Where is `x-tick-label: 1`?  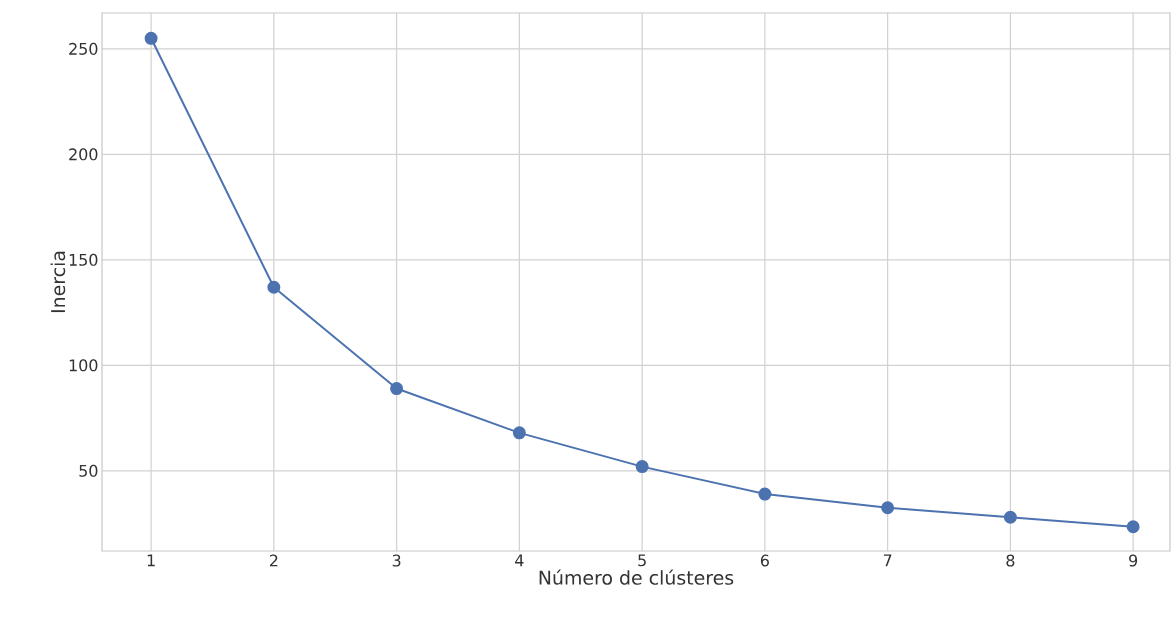
x-tick-label: 1 is located at coordinates (151, 560).